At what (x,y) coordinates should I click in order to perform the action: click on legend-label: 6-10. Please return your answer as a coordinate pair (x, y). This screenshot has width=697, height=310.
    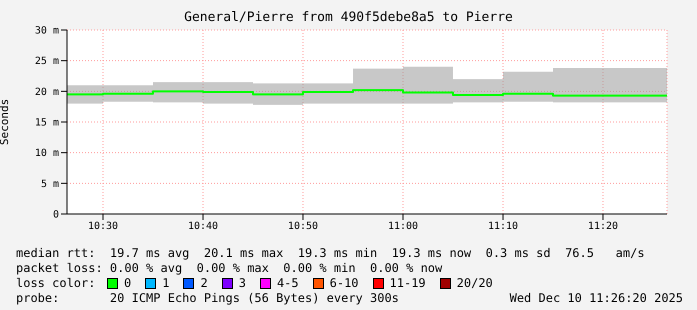
    Looking at the image, I should click on (343, 283).